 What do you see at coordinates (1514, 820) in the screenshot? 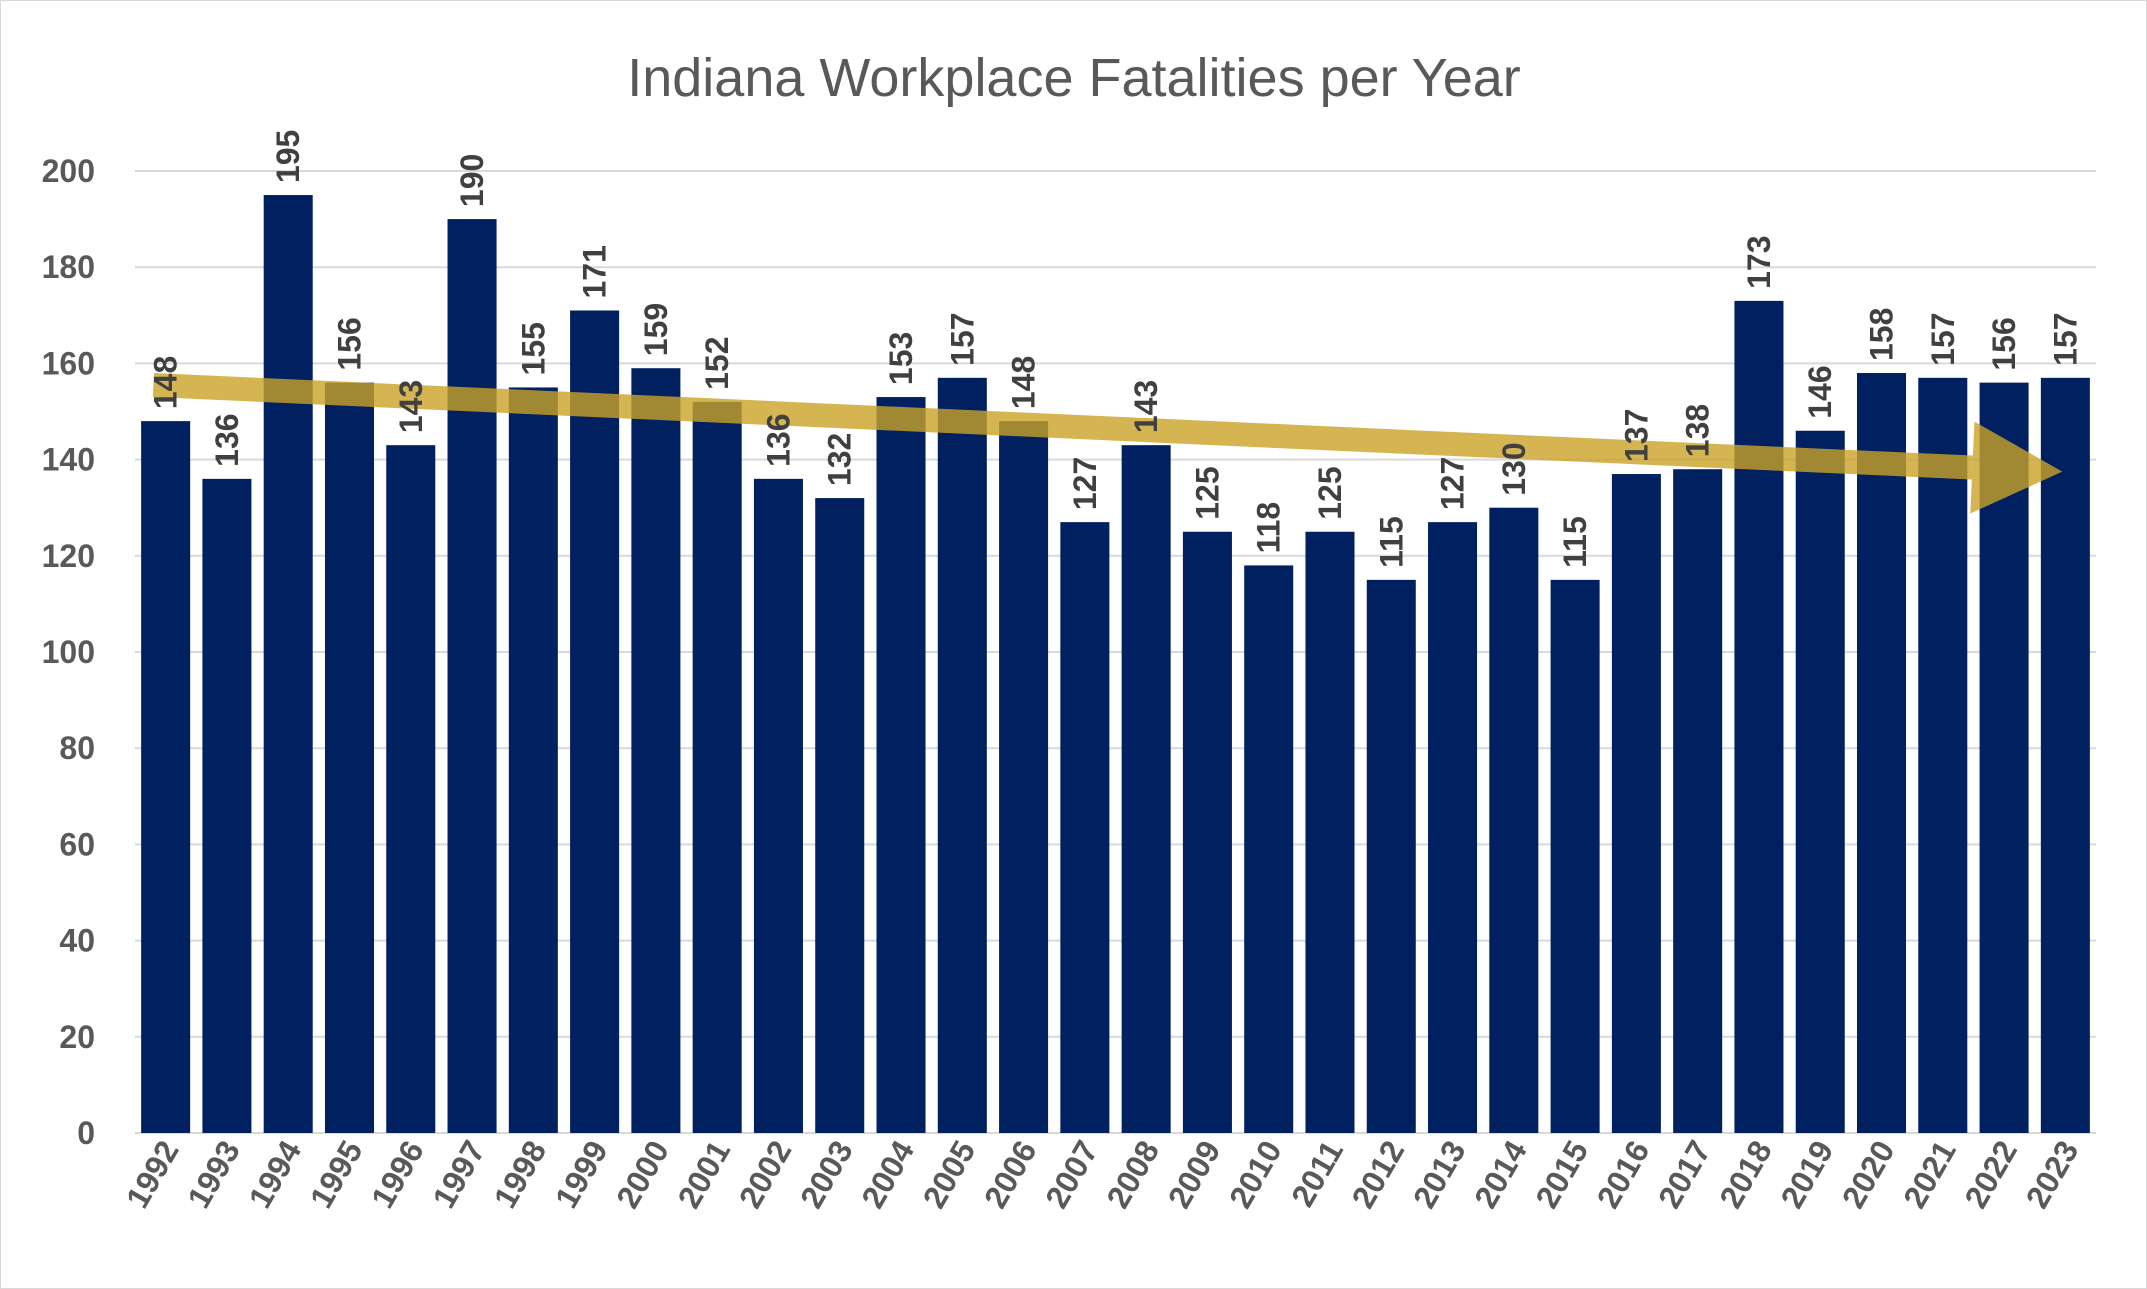
I see `bar-2014` at bounding box center [1514, 820].